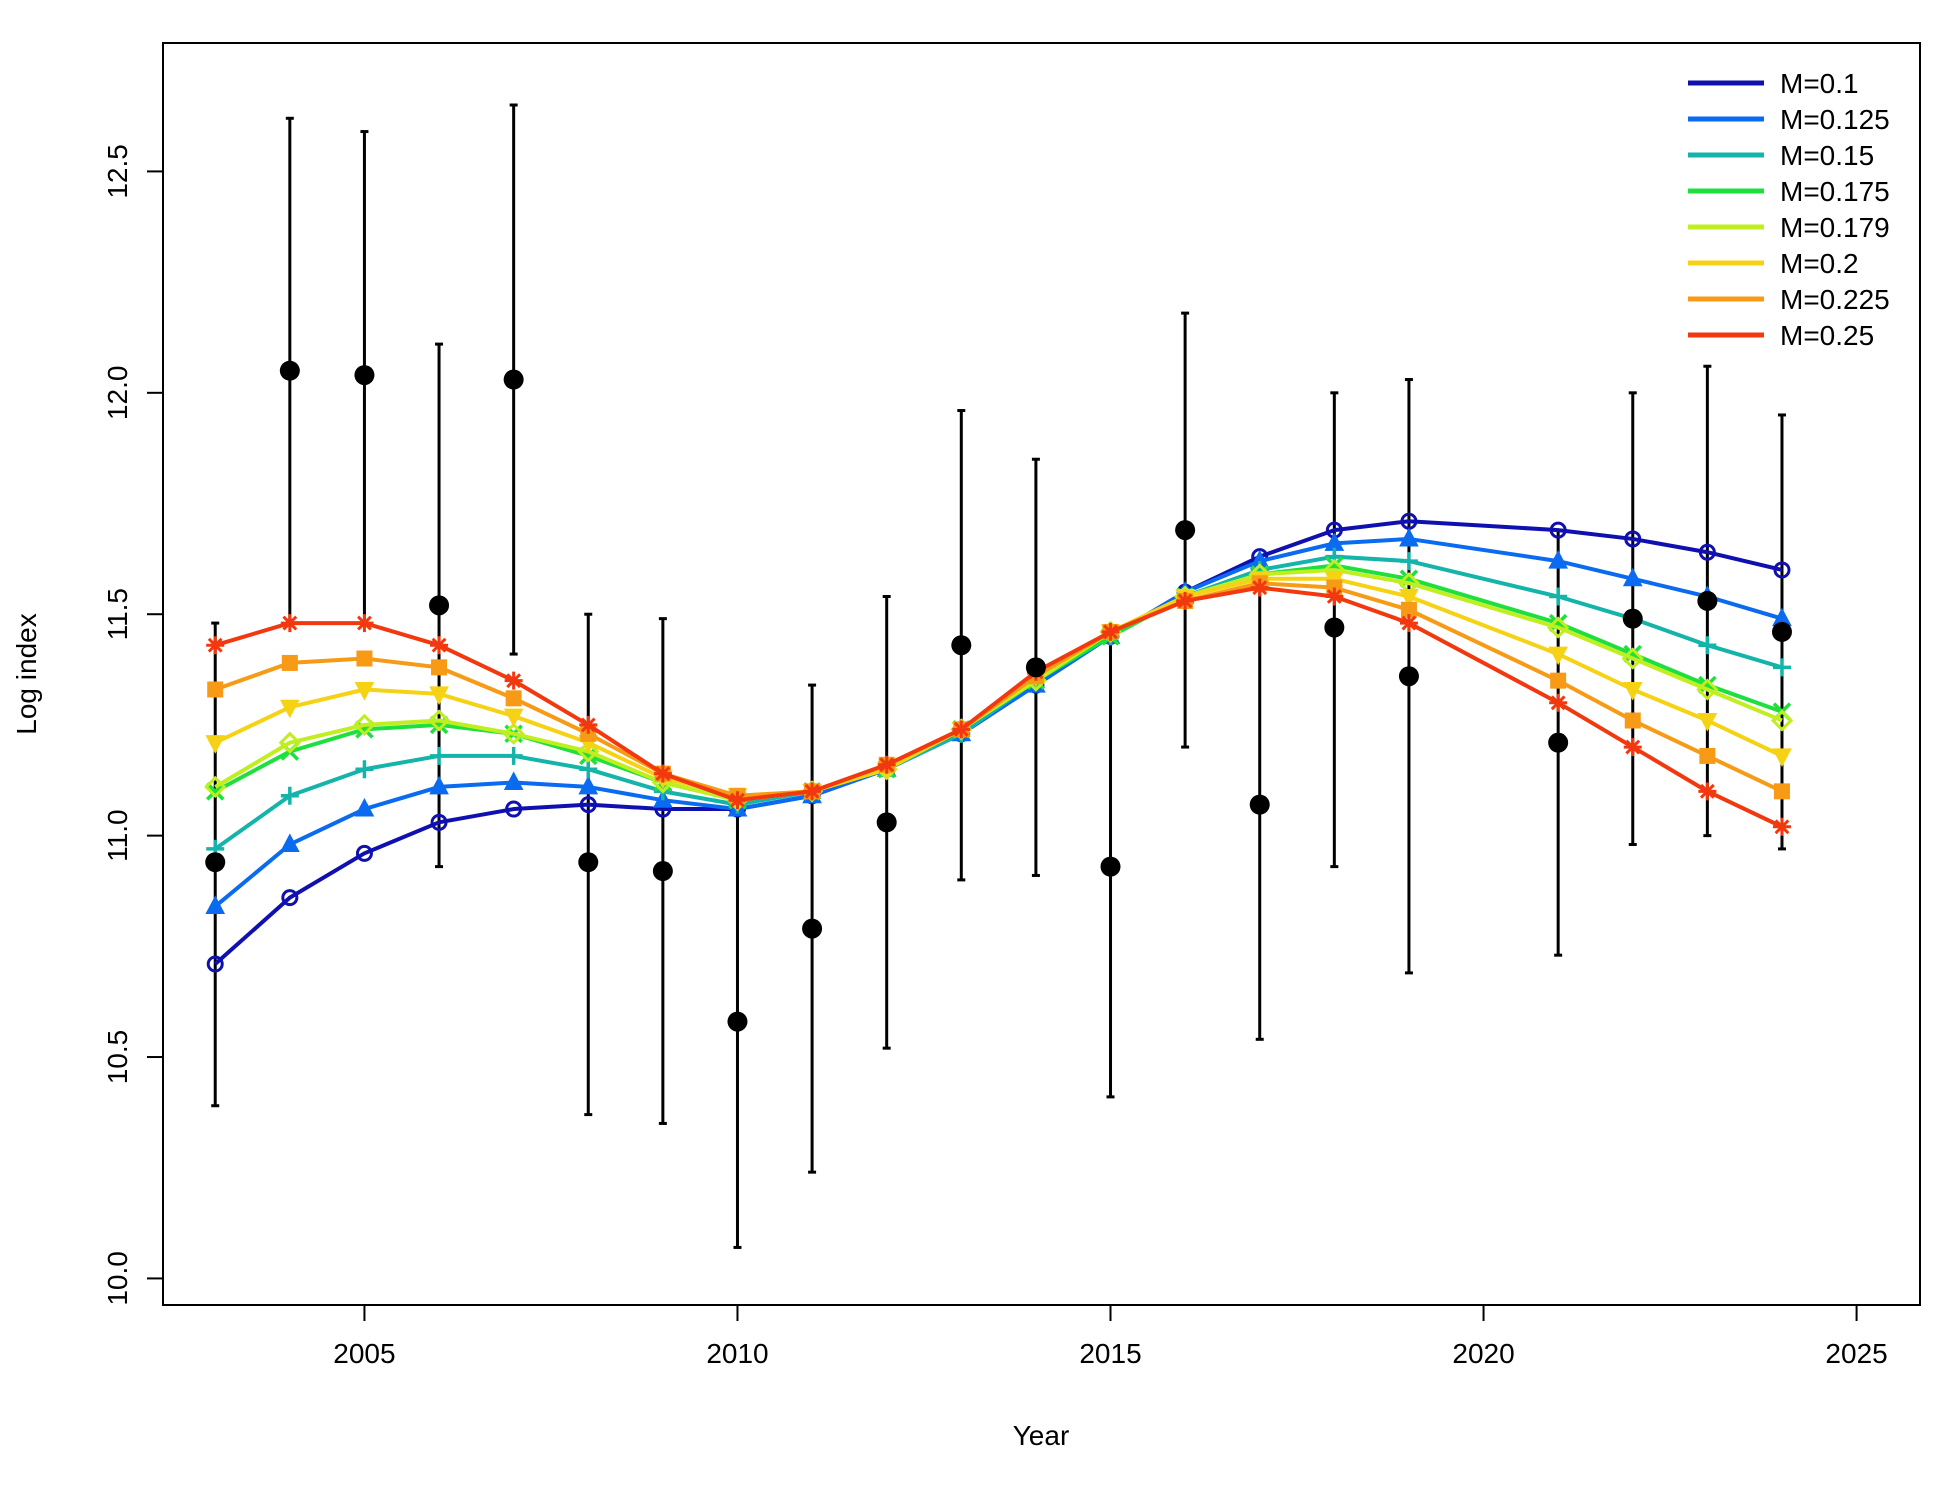 This screenshot has height=1500, width=1950. I want to click on legend-item: M=0.25, so click(1781, 335).